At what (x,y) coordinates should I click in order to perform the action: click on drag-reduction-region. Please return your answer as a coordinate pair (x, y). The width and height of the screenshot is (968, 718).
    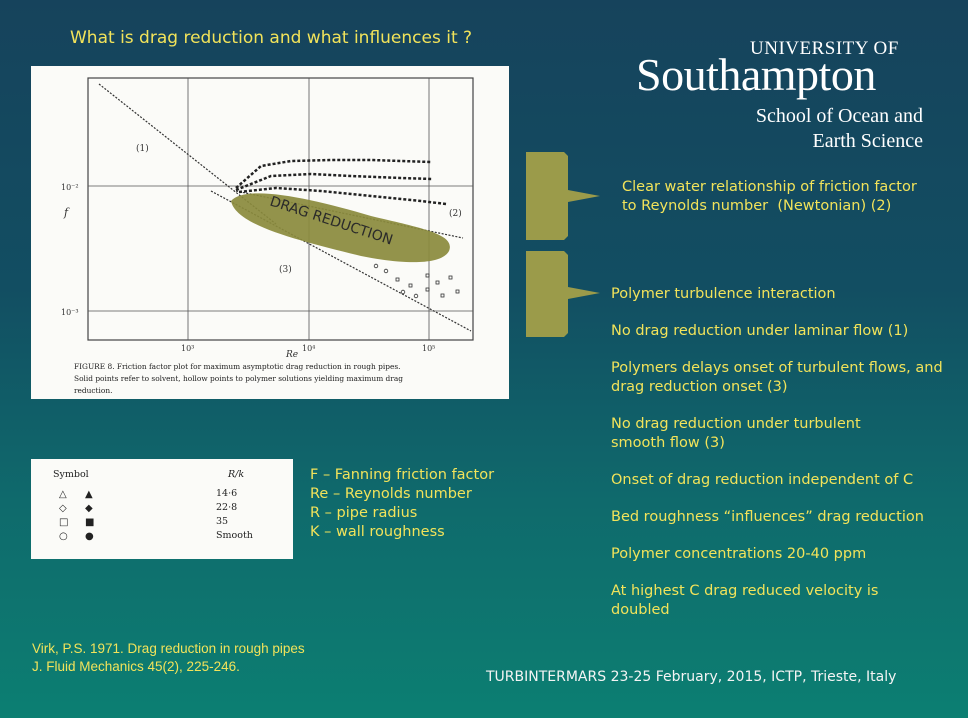
    Looking at the image, I should click on (340, 228).